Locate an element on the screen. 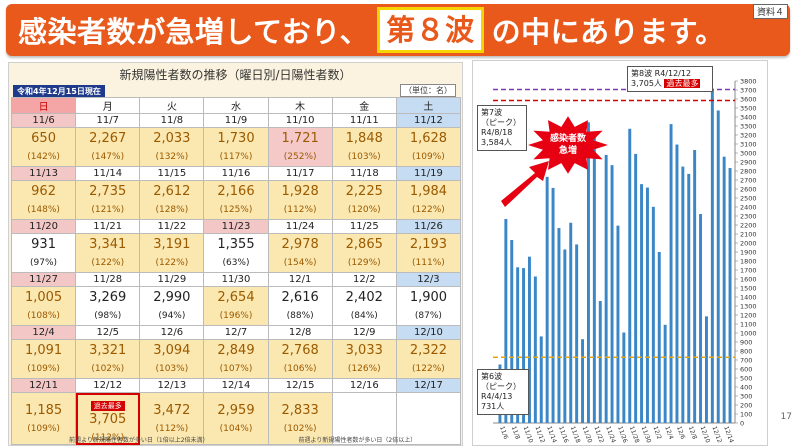 The width and height of the screenshot is (800, 448). date-cell: 11/30 is located at coordinates (236, 279).